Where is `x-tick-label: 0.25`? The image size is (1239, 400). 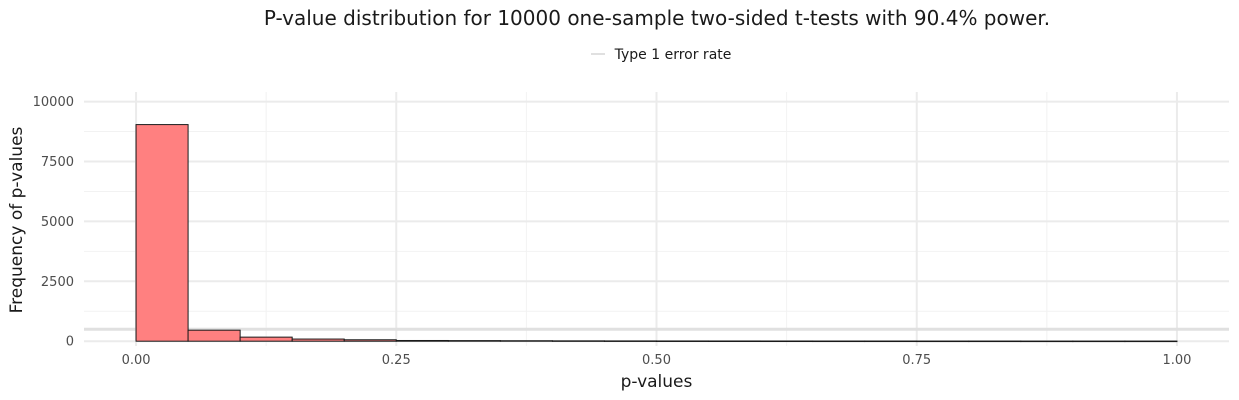 x-tick-label: 0.25 is located at coordinates (396, 360).